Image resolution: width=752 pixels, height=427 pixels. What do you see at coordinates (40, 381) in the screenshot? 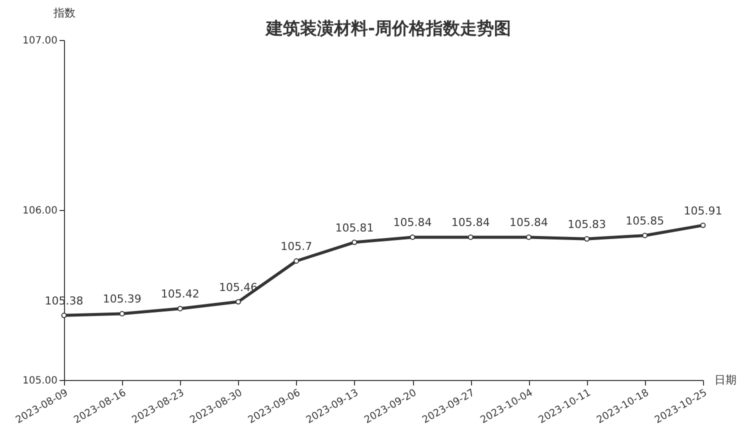
I see `y-tick-label: 105.00` at bounding box center [40, 381].